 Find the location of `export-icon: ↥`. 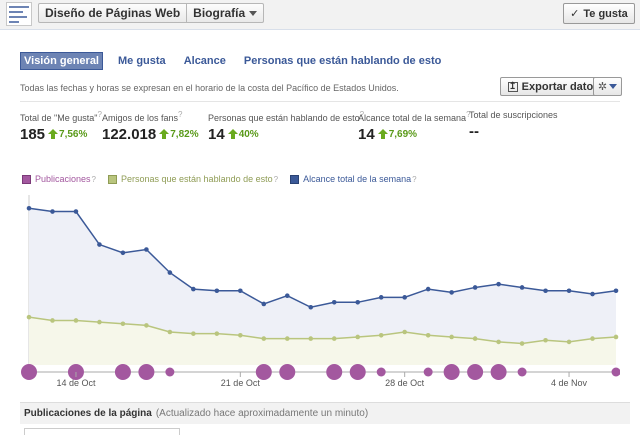

export-icon: ↥ is located at coordinates (512, 86).